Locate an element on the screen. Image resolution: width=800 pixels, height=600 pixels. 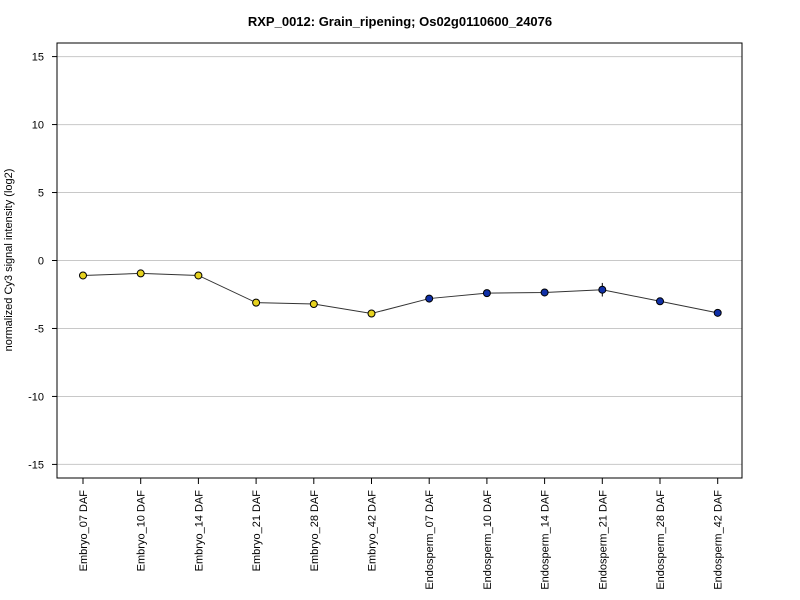
y-tick-label: 10 is located at coordinates (38, 126).